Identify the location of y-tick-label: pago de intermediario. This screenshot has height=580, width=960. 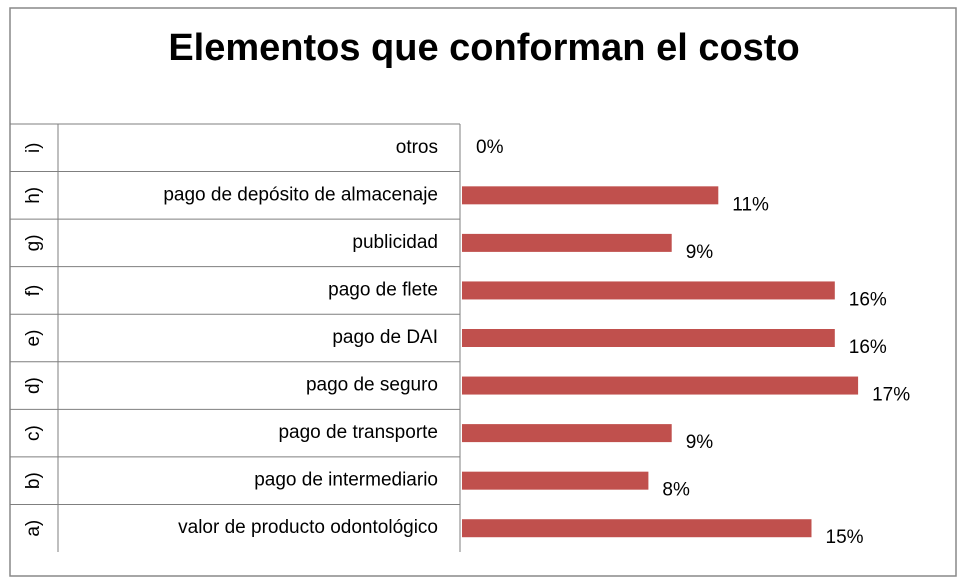
(346, 480).